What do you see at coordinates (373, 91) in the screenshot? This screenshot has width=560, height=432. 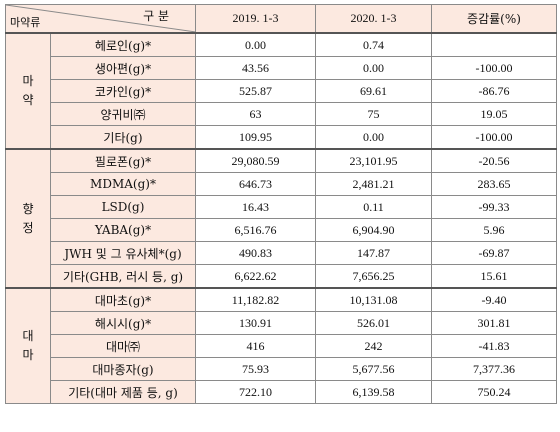 I see `value-2020-cell: 69.61` at bounding box center [373, 91].